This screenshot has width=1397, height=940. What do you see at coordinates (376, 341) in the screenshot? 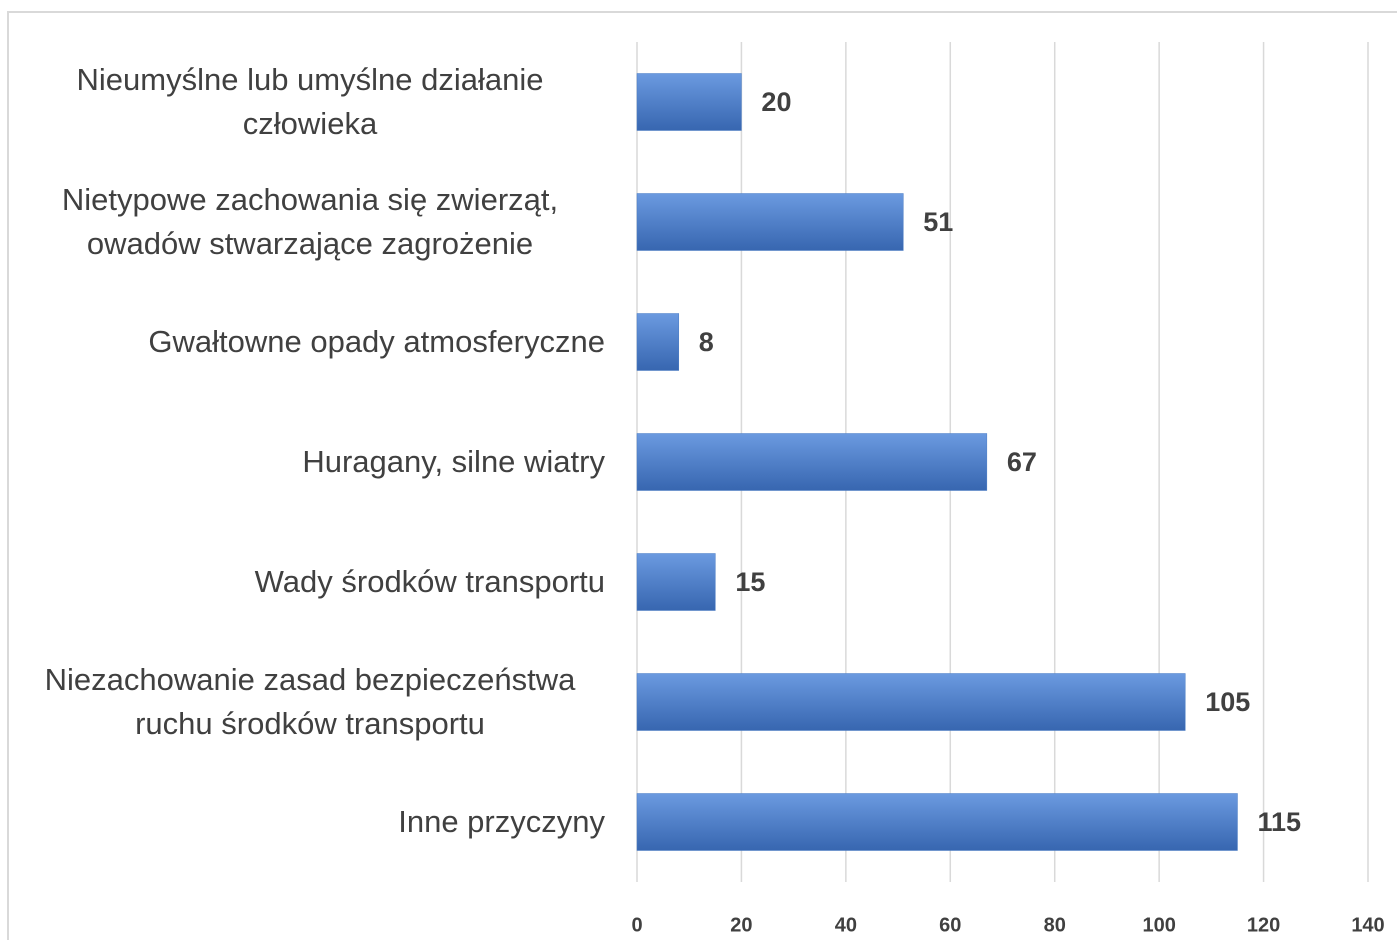
I see `y-tick-label: Gwałtowne opady atmosferyczne` at bounding box center [376, 341].